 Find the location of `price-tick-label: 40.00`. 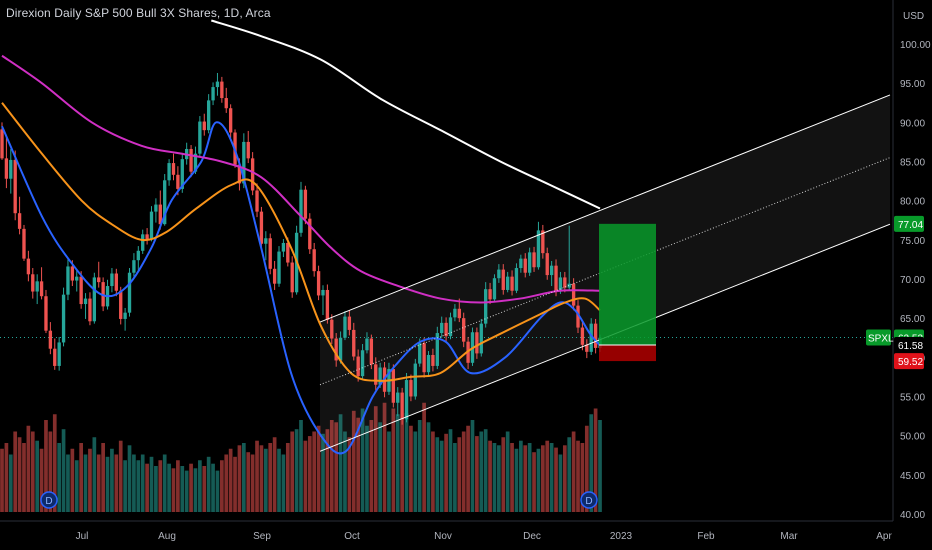

price-tick-label: 40.00 is located at coordinates (912, 515).